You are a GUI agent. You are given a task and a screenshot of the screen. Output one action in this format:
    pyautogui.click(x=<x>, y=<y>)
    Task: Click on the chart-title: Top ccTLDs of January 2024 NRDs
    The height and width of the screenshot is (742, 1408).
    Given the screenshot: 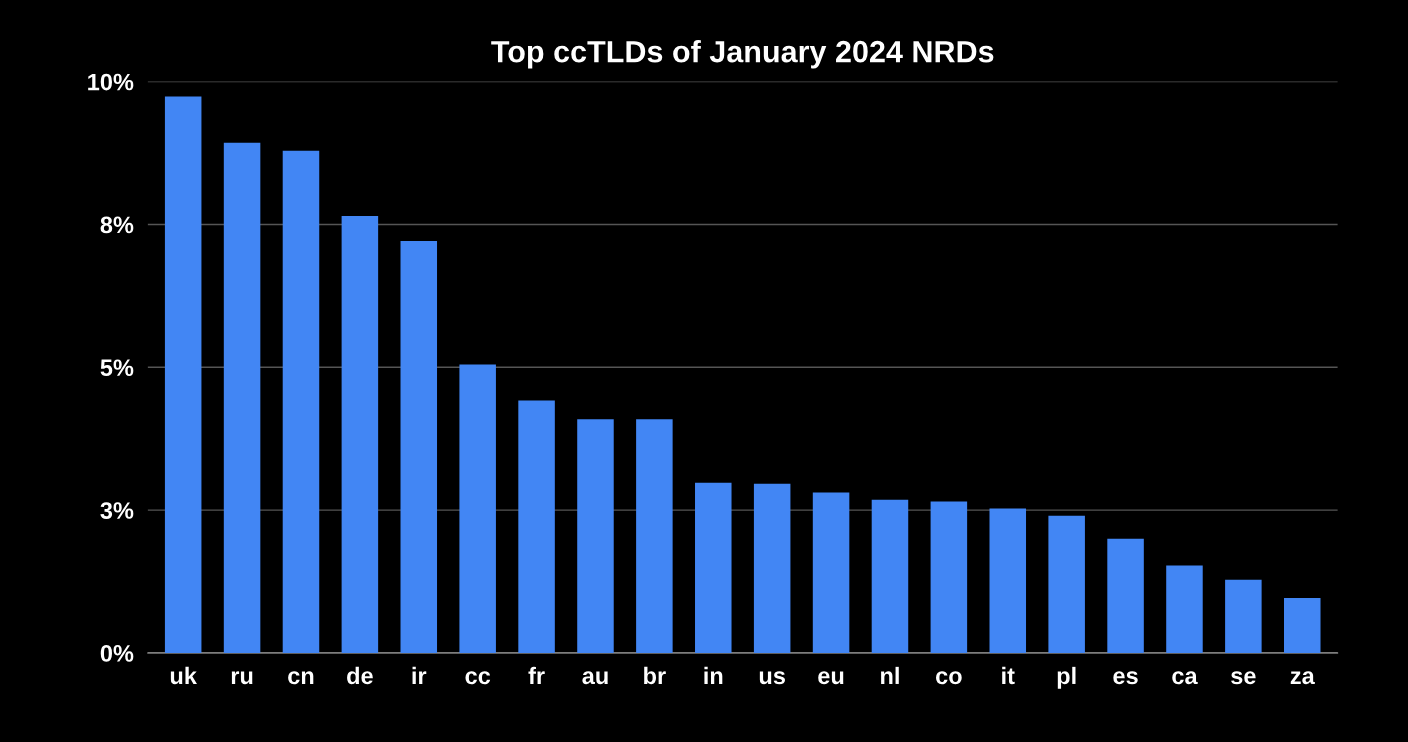 What is the action you would take?
    pyautogui.click(x=742, y=54)
    